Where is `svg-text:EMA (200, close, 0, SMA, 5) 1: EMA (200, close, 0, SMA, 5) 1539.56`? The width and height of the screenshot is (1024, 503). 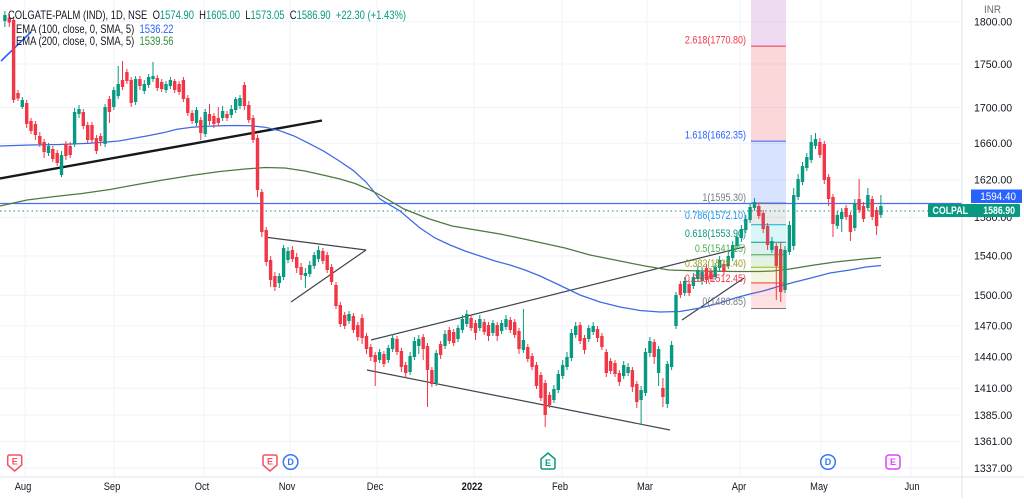 svg-text:EMA (200, close, 0, SMA, 5) 1: EMA (200, close, 0, SMA, 5) 1539.56 is located at coordinates (95, 41).